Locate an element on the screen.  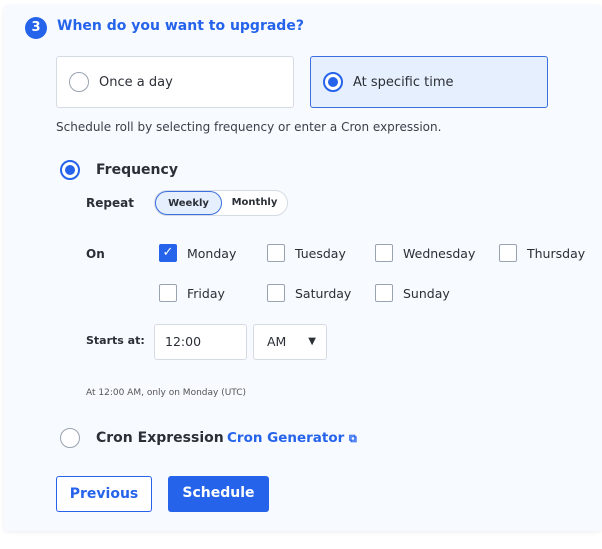
option-label: At specific time is located at coordinates (403, 82).